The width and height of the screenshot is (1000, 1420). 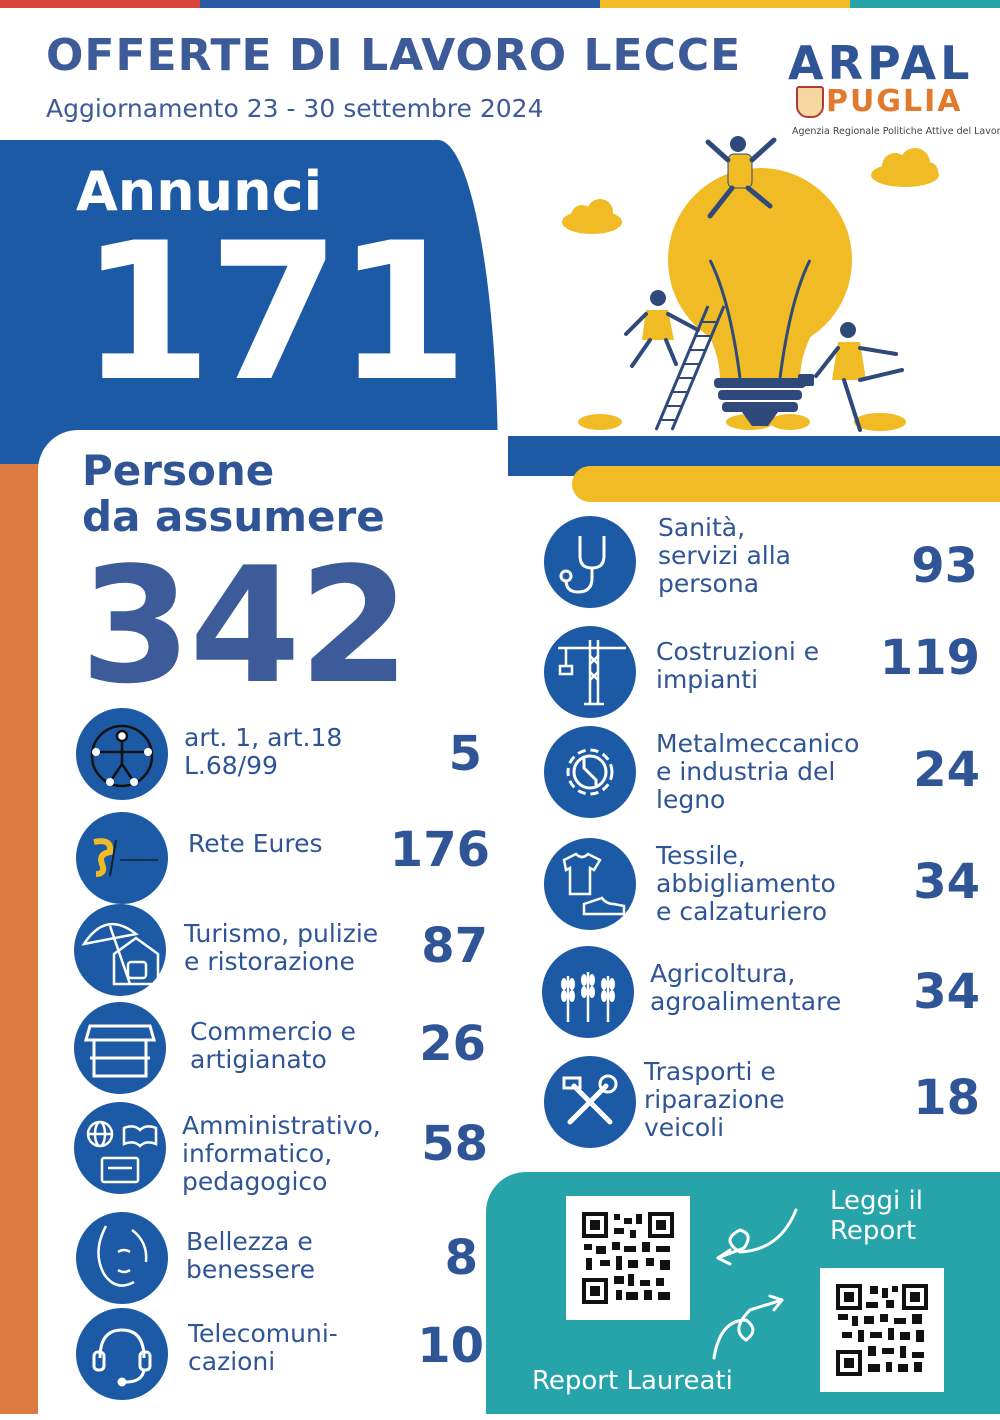 I want to click on category-label-commercio: Commercio e artigianato, so click(x=273, y=1046).